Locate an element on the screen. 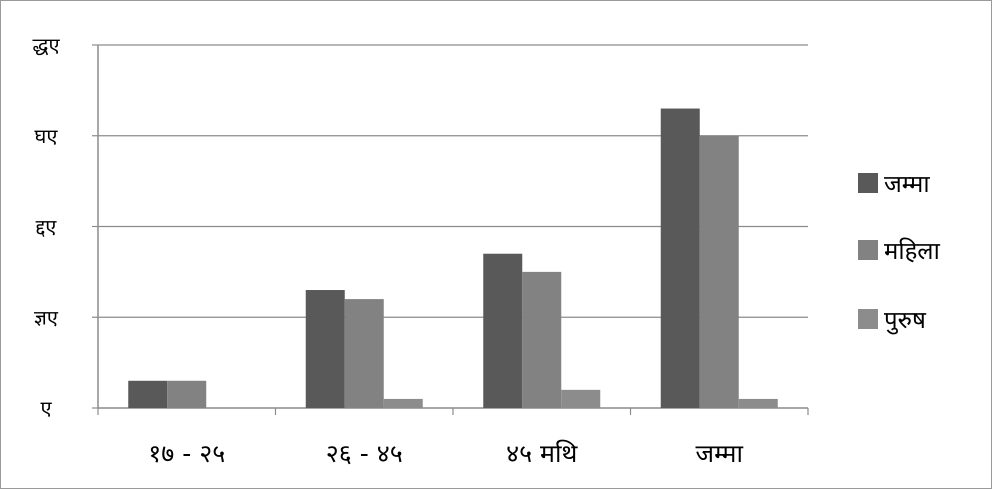 The width and height of the screenshot is (992, 489). y-tick-label: द्धए is located at coordinates (46, 45).